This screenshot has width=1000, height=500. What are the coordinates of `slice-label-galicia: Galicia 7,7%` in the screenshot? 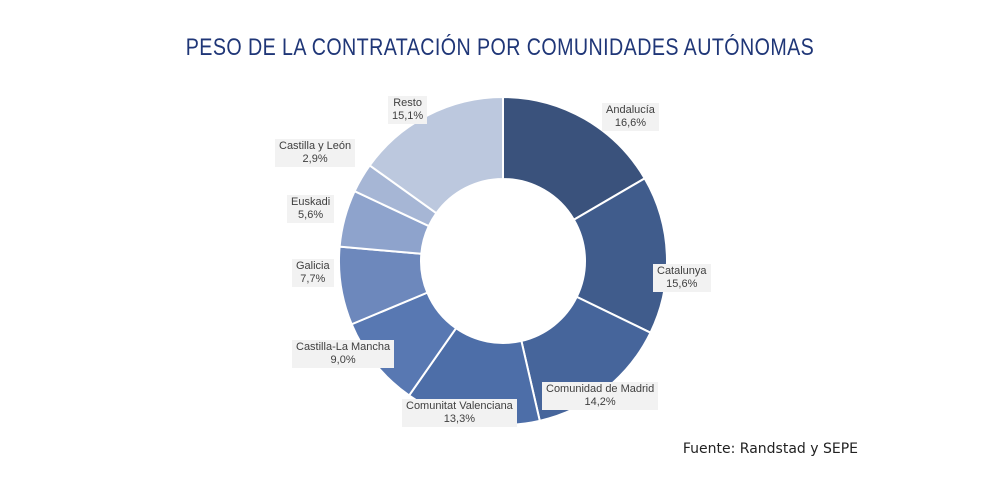 It's located at (313, 273).